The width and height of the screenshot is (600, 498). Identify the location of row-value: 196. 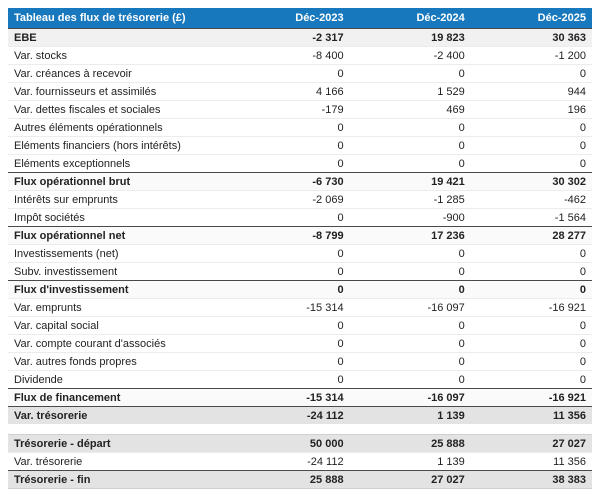
(531, 109).